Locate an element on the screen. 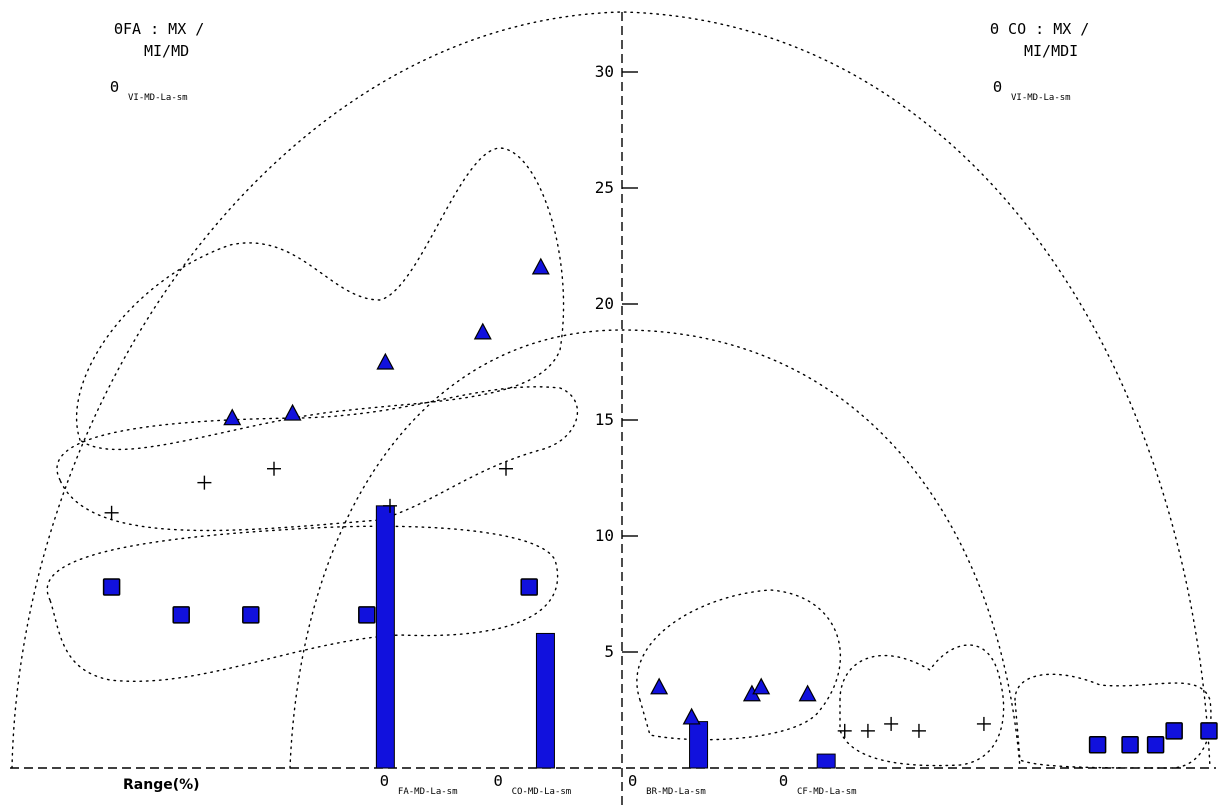  top-left-label-line1: ΘFA : MX / is located at coordinates (159, 29).